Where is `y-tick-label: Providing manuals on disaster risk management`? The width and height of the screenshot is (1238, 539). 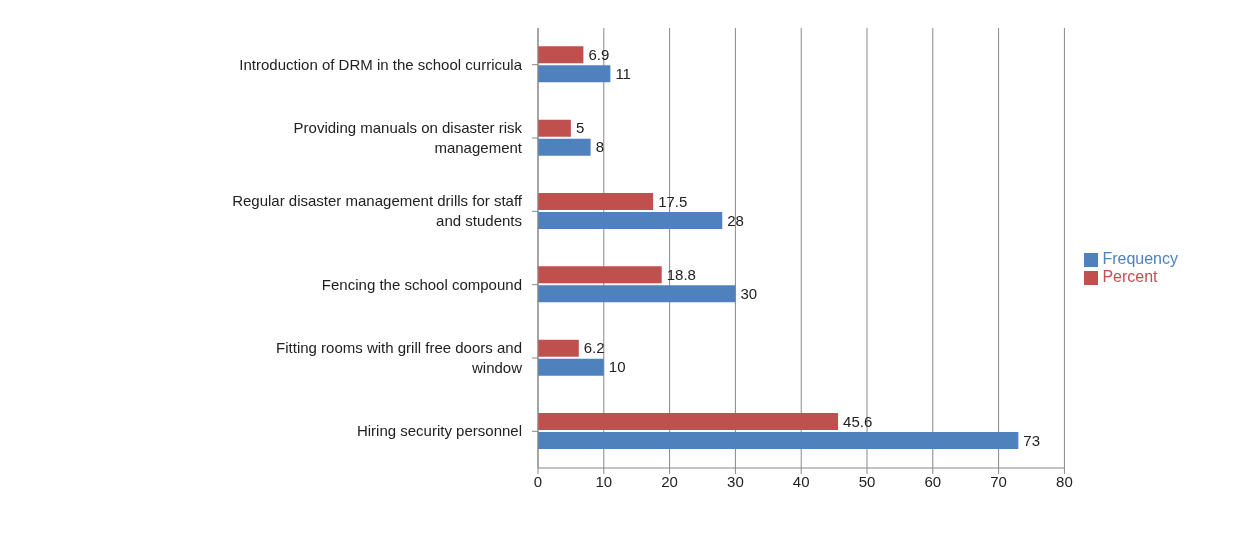
y-tick-label: Providing manuals on disaster risk management is located at coordinates (408, 137).